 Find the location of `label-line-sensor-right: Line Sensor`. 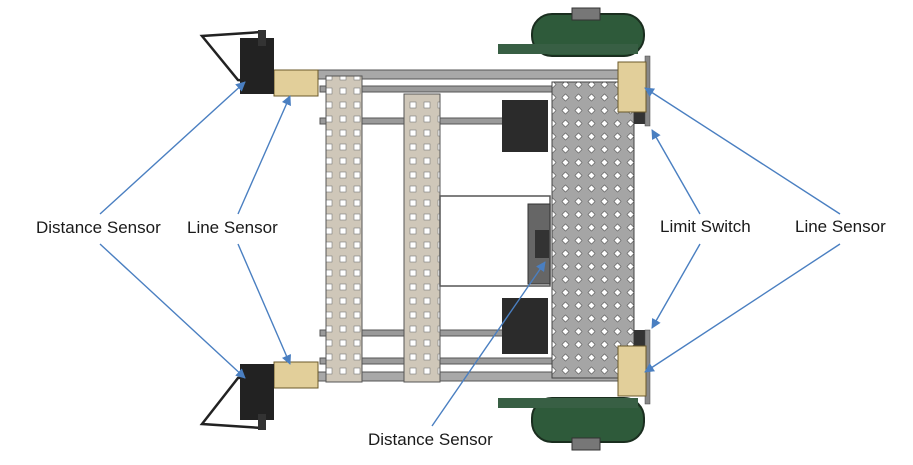

label-line-sensor-right: Line Sensor is located at coordinates (840, 226).